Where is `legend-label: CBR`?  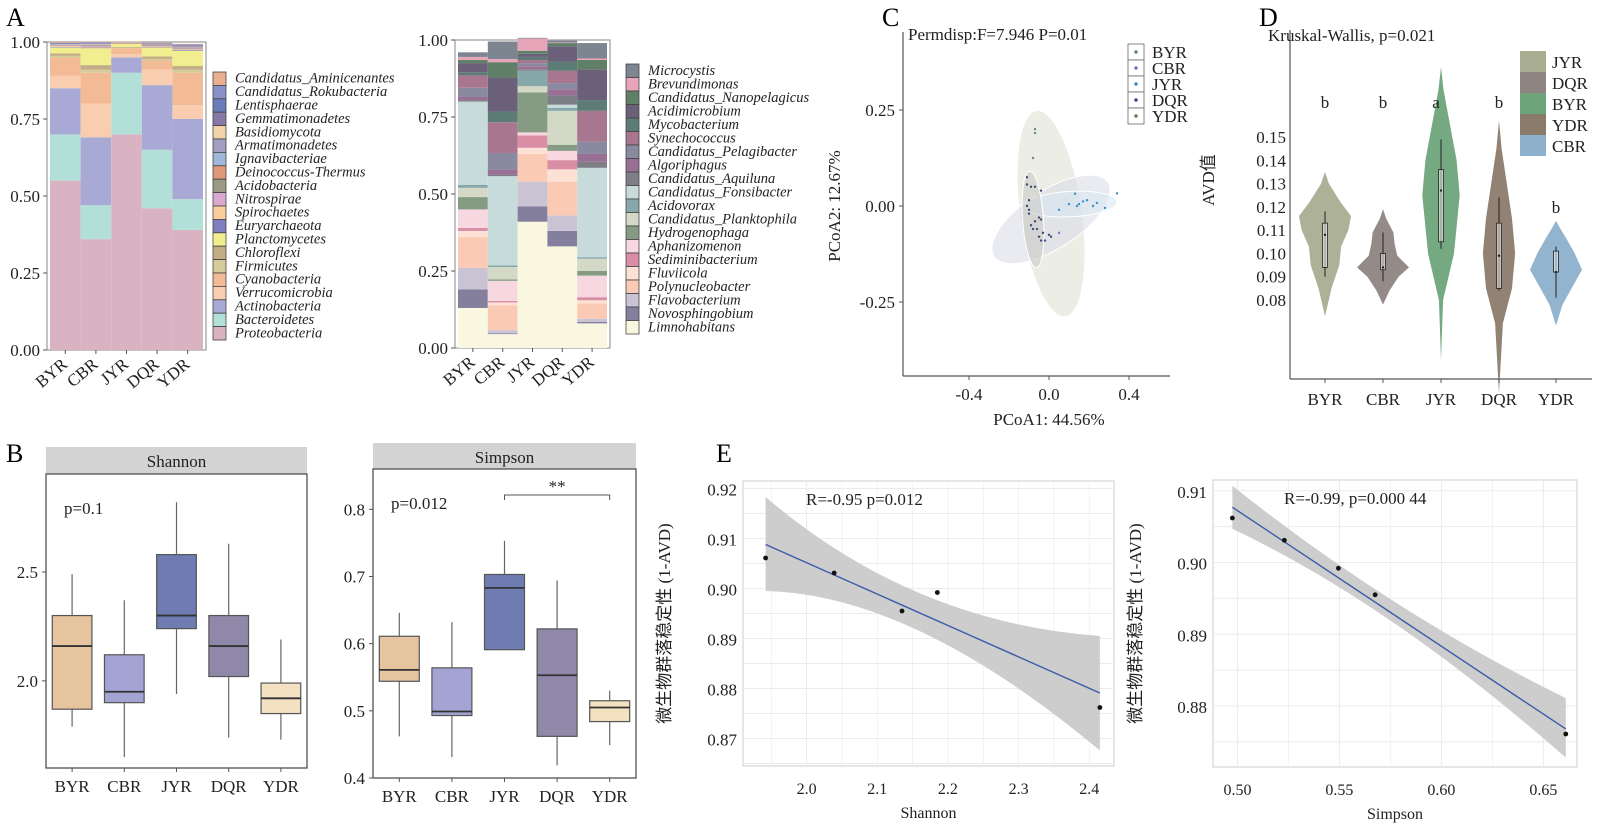 legend-label: CBR is located at coordinates (1169, 68).